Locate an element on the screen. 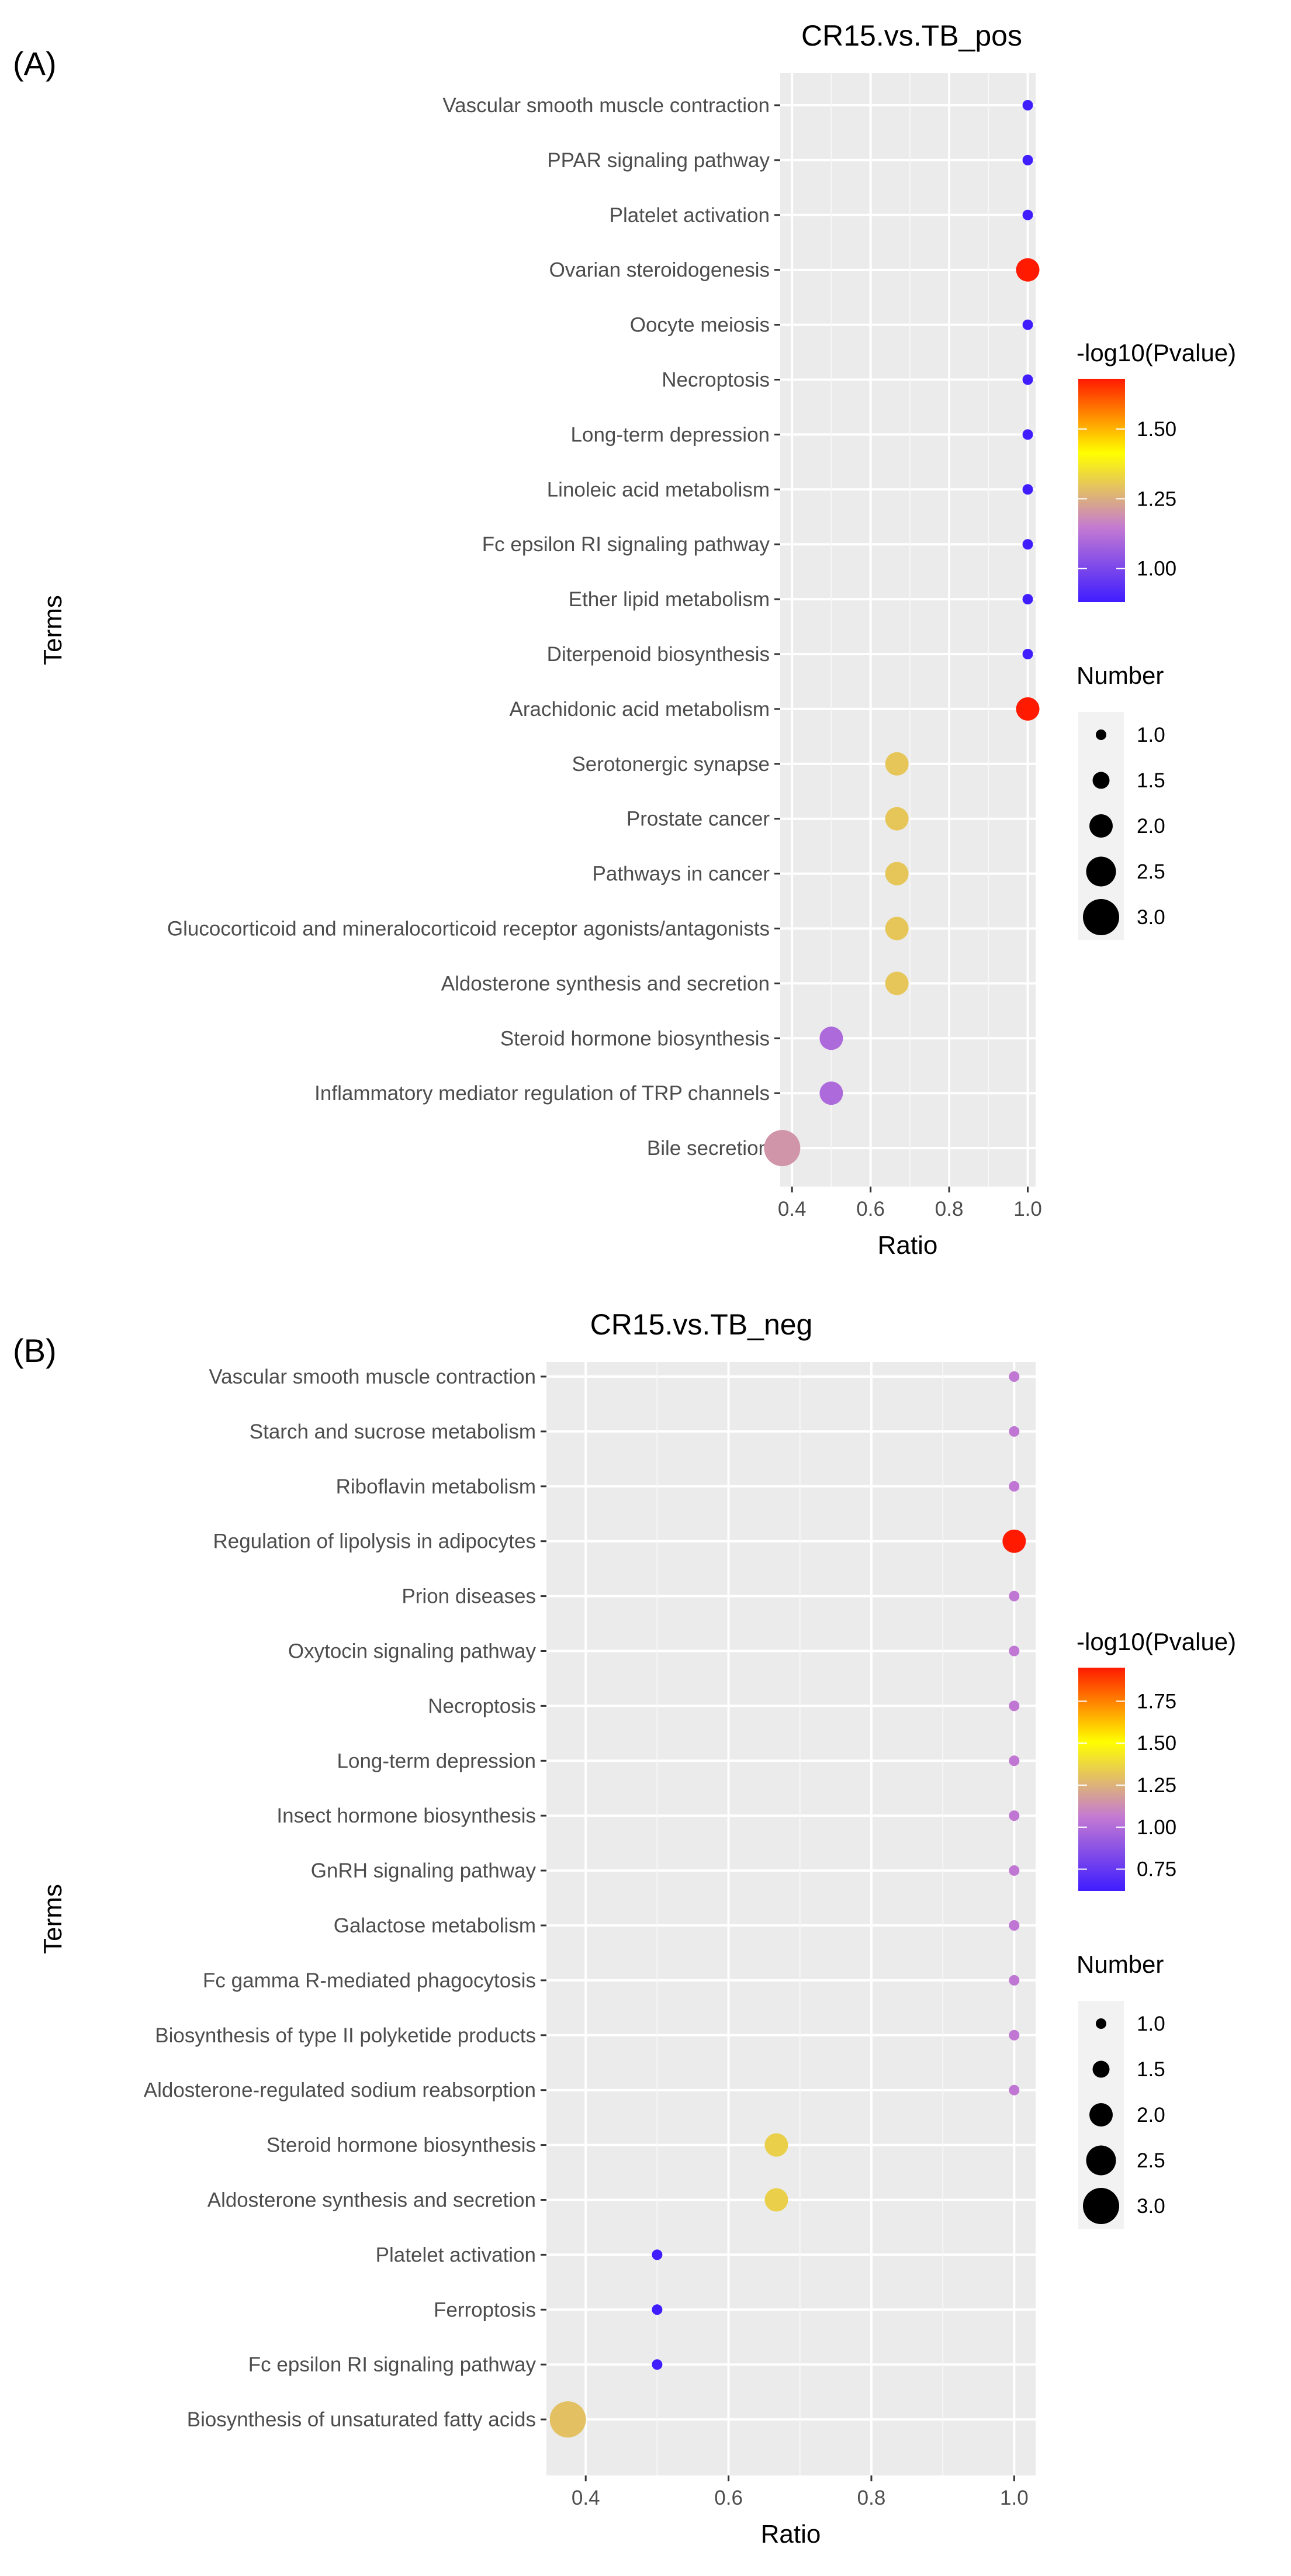  y-tick-label: Long-term depression is located at coordinates (436, 1760).